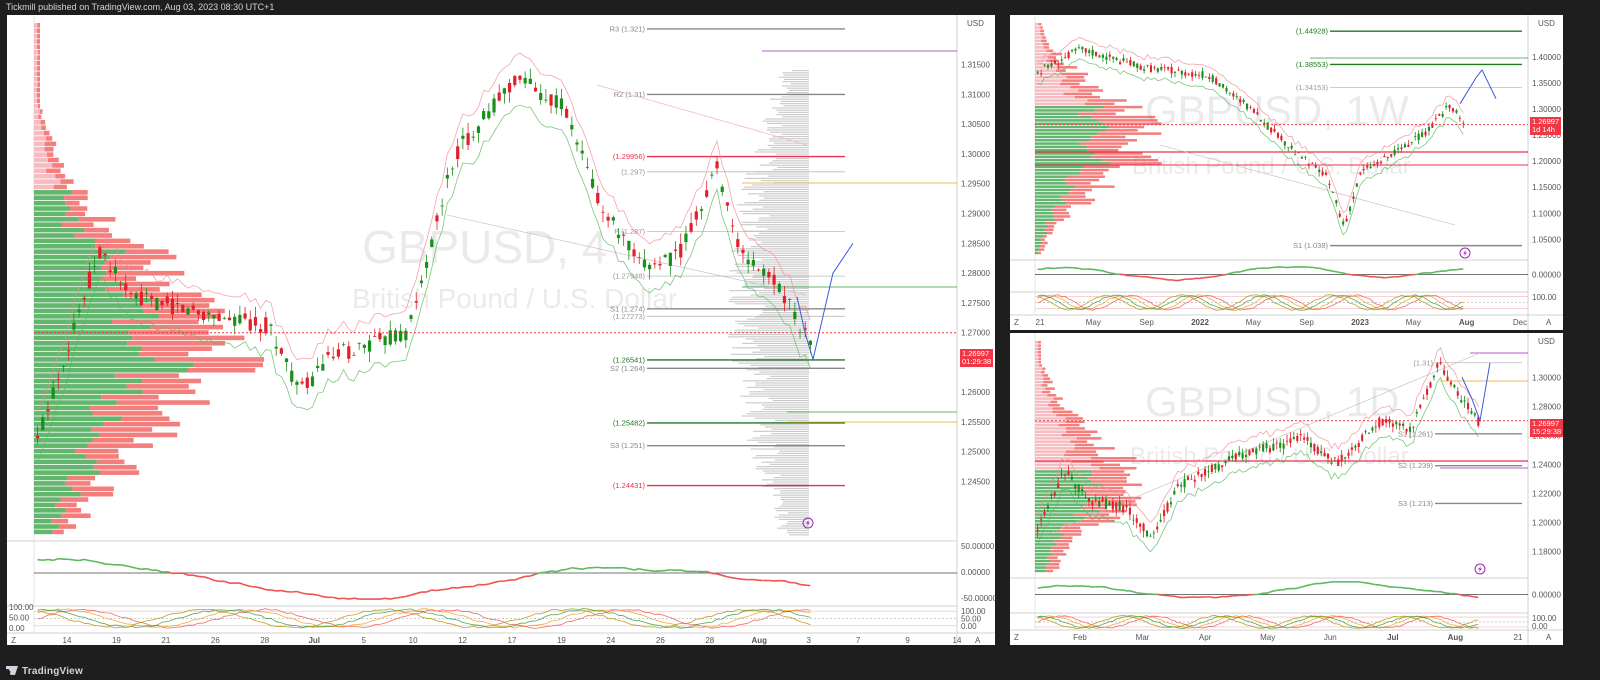 The width and height of the screenshot is (1600, 680). I want to click on tradingview-logo: TradingView, so click(44, 672).